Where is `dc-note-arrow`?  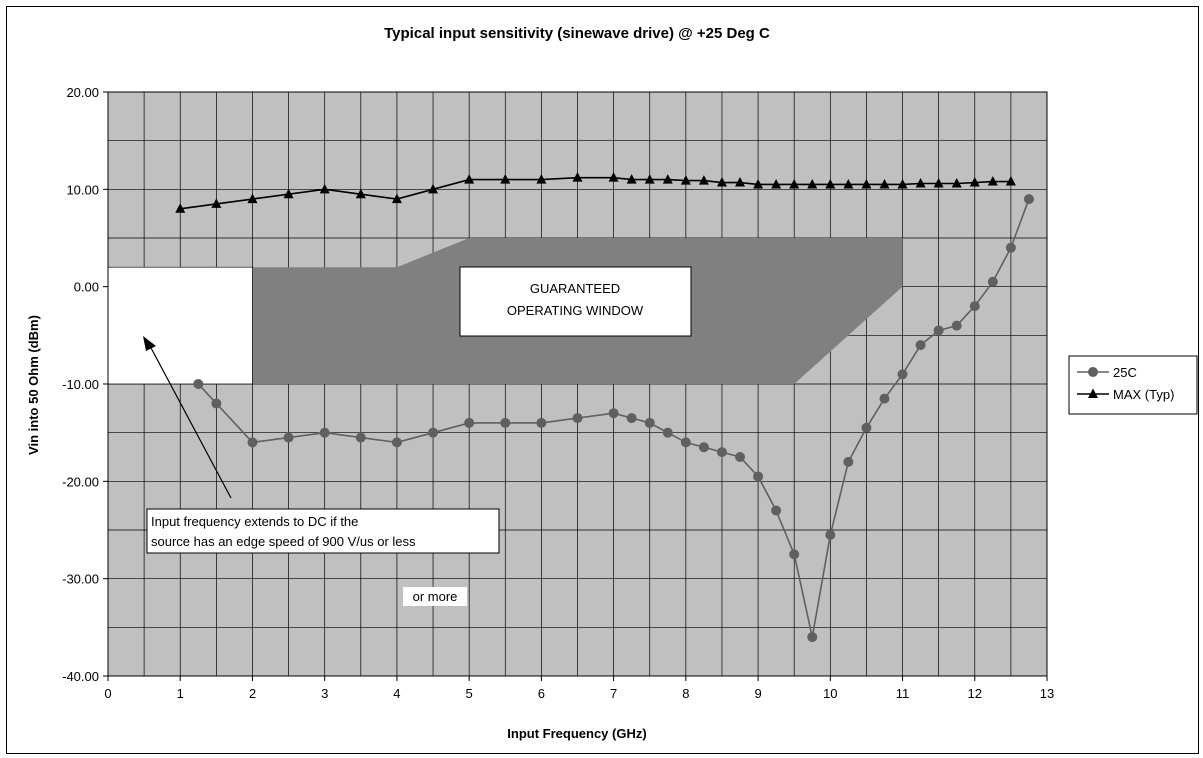
dc-note-arrow is located at coordinates (190, 422).